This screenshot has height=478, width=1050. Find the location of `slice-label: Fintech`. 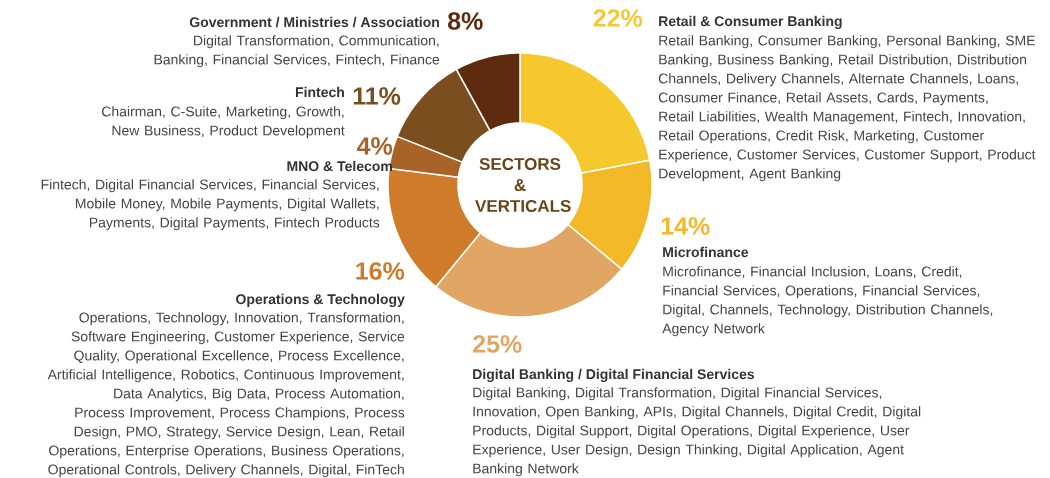

slice-label: Fintech is located at coordinates (319, 92).